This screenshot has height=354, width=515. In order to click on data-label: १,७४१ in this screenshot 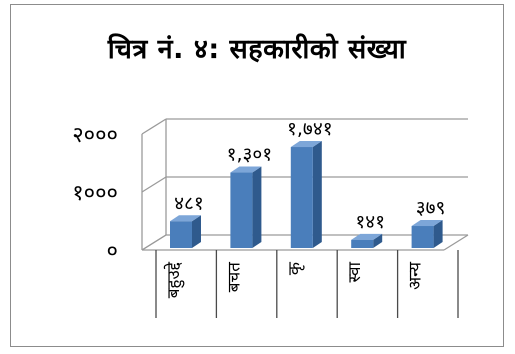, I will do `click(310, 129)`.